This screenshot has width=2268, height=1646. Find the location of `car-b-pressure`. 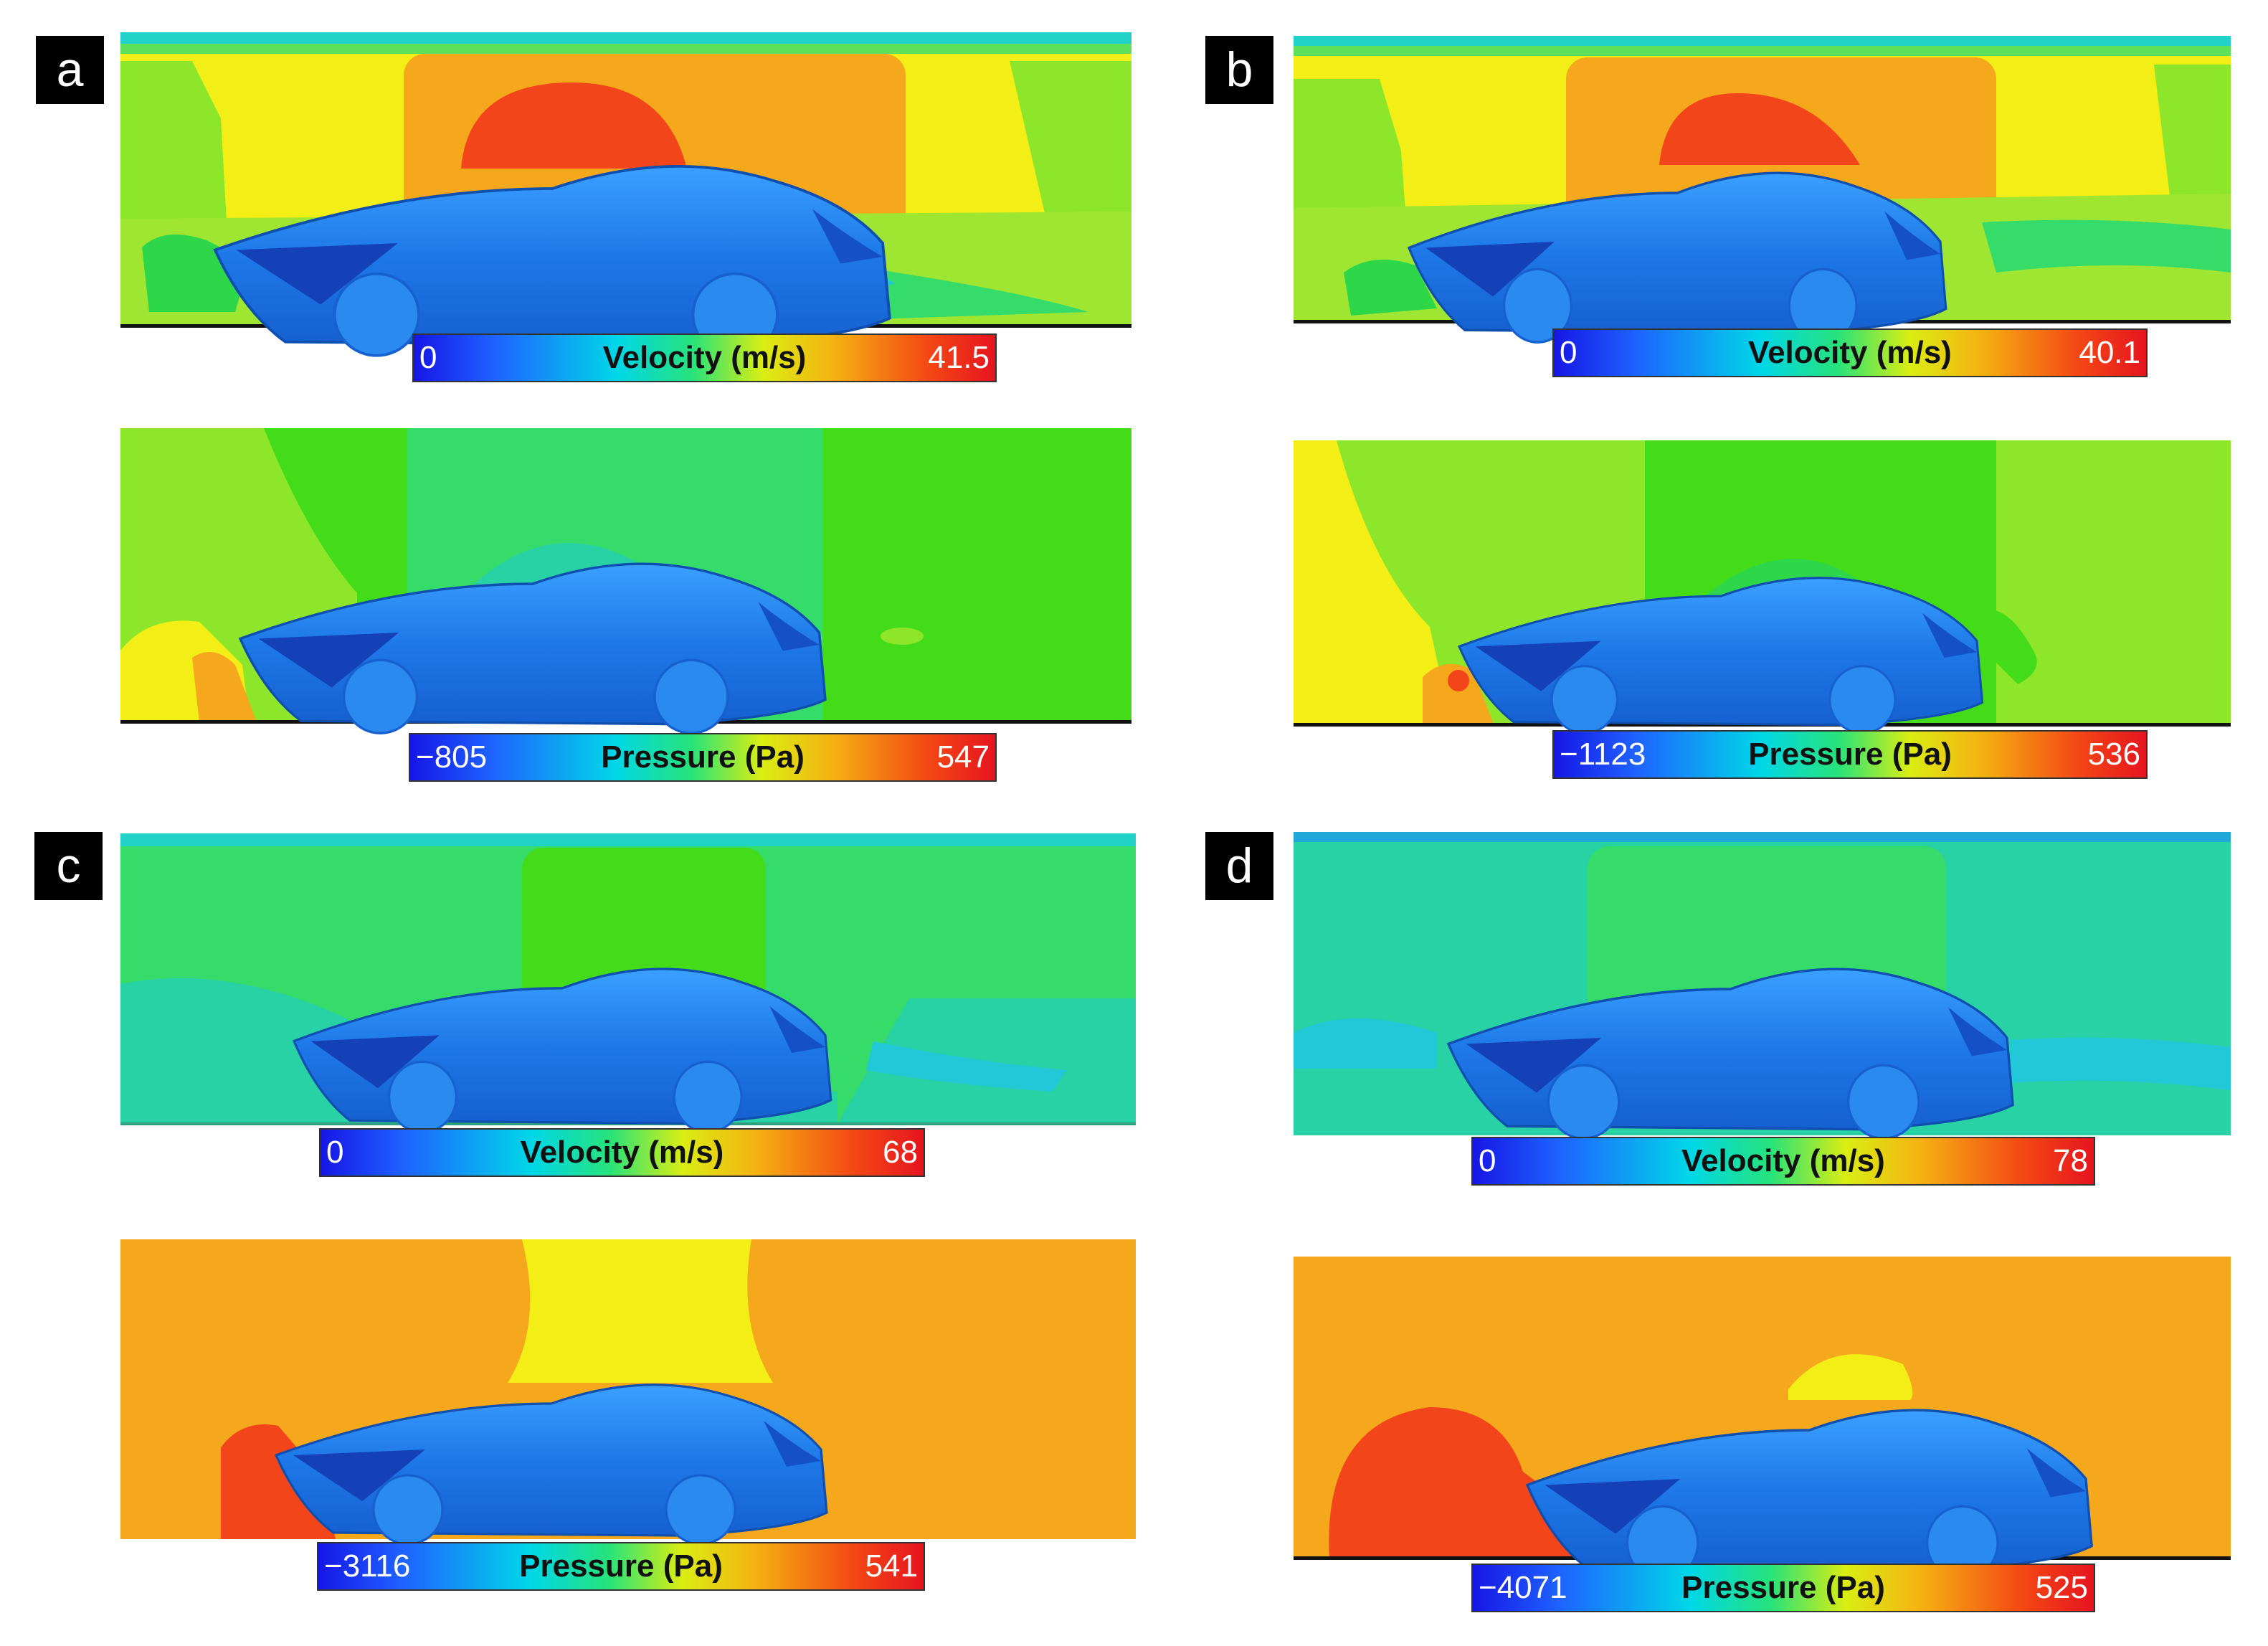

car-b-pressure is located at coordinates (1721, 656).